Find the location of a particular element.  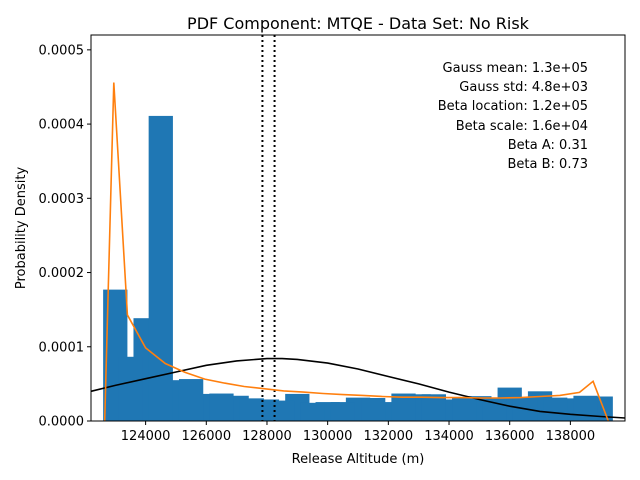

x-tick-label: 126000 is located at coordinates (206, 436).